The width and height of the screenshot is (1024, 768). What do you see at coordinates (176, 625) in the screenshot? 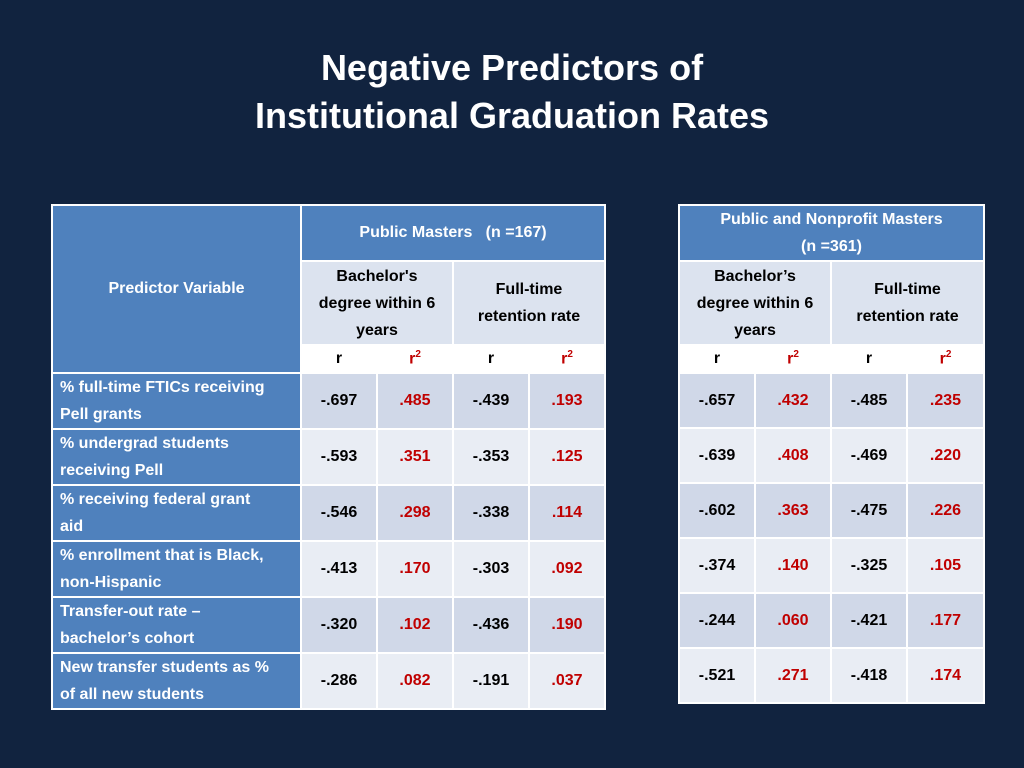
I see `predictor-cell: Transfer-out rate – bachelor’s cohort` at bounding box center [176, 625].